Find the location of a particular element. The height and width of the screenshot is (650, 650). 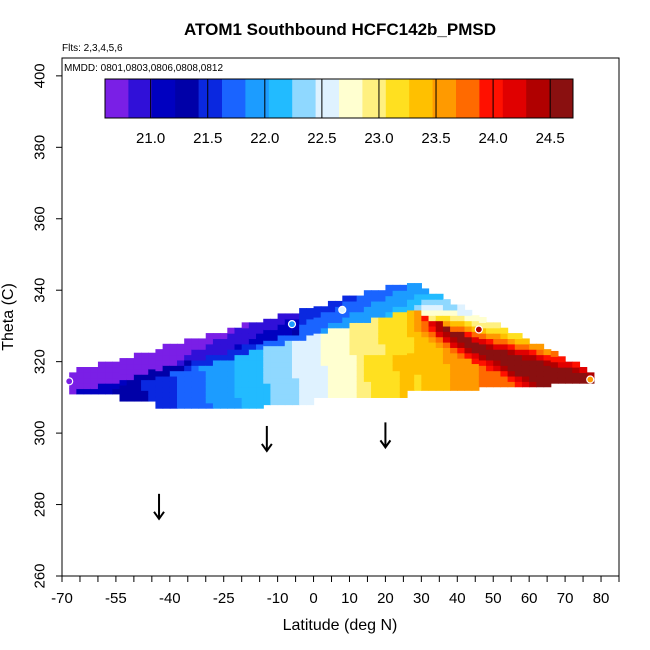

y-axis: 260 280 300 320 340 360 380 400 is located at coordinates (47, 326).